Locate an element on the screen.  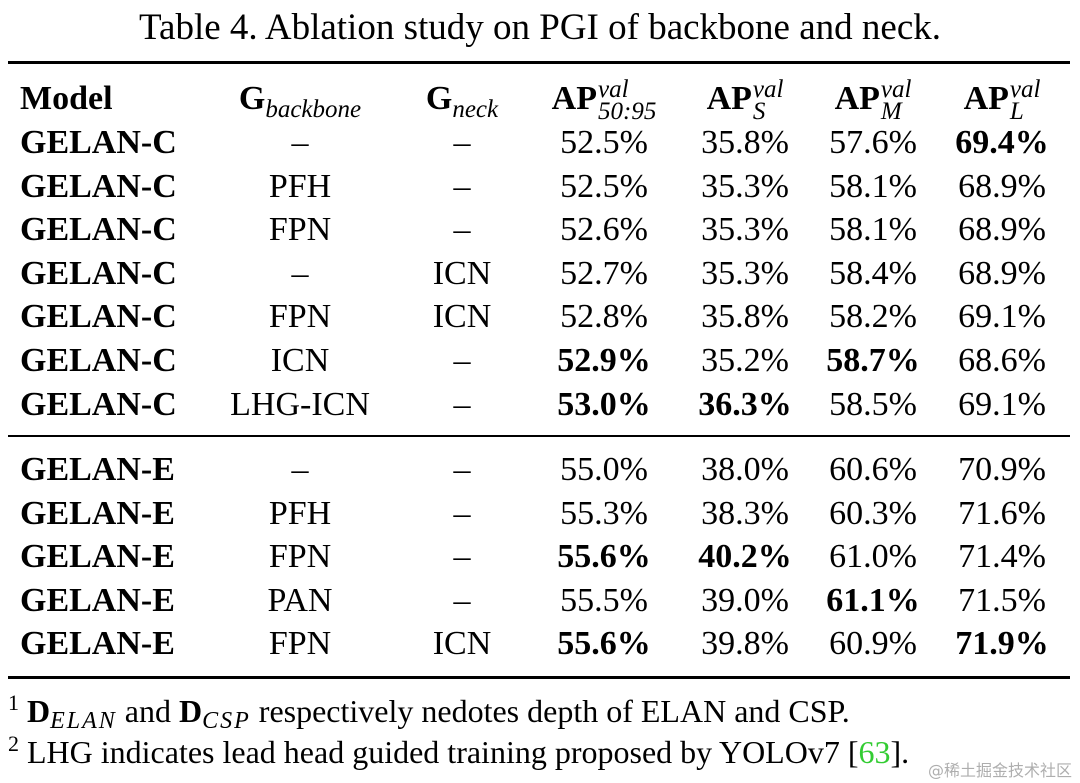
script-stack: val M is located at coordinates (896, 101).